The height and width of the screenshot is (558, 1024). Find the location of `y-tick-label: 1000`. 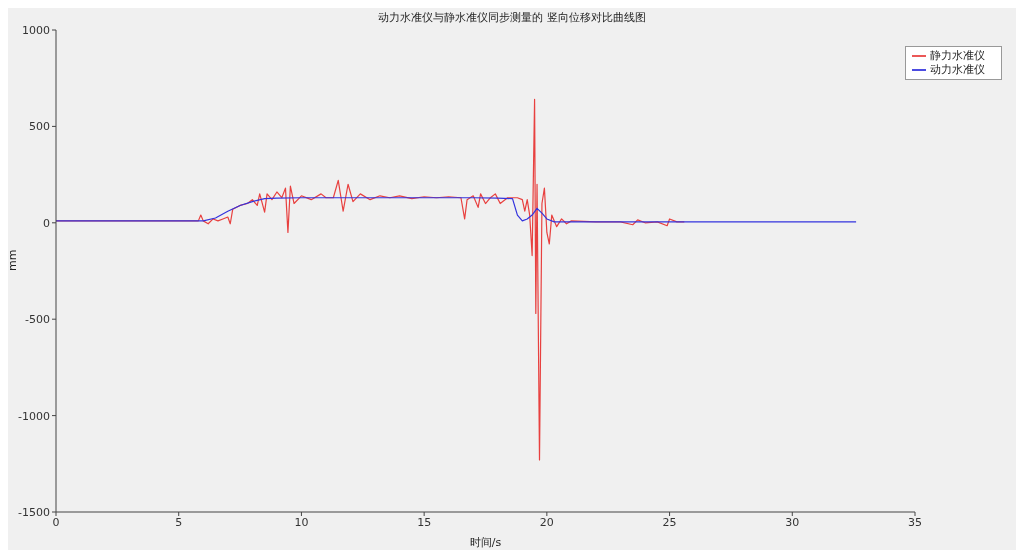

y-tick-label: 1000 is located at coordinates (36, 30).